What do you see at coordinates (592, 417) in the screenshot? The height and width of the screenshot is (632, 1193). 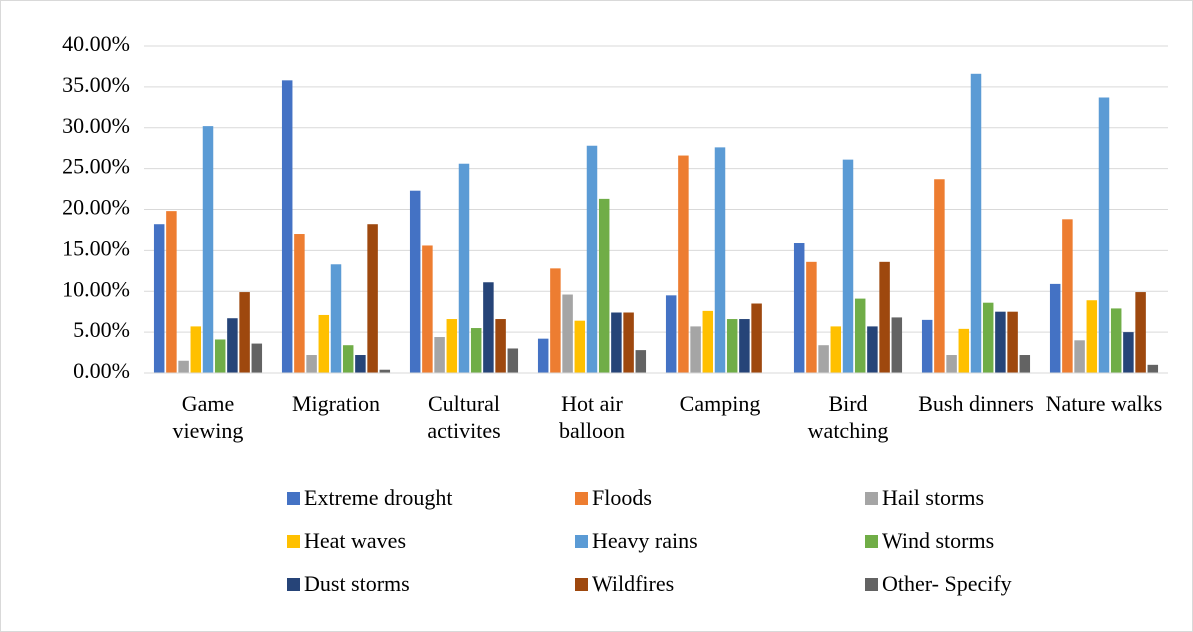 I see `x-tick-label: Hot air balloon` at bounding box center [592, 417].